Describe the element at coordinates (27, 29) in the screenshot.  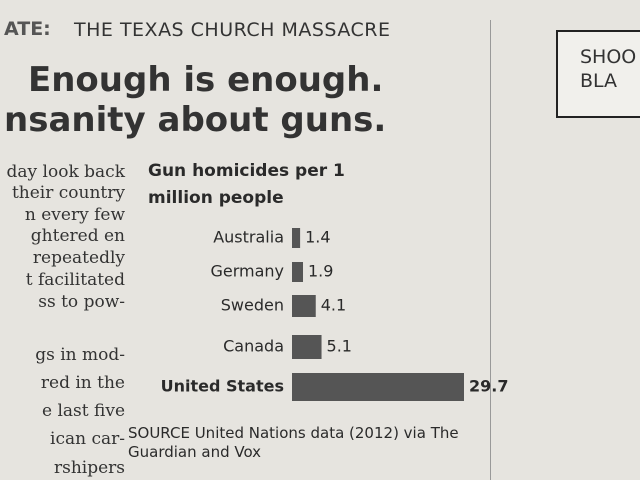
I see `kicker: ATE:` at that location.